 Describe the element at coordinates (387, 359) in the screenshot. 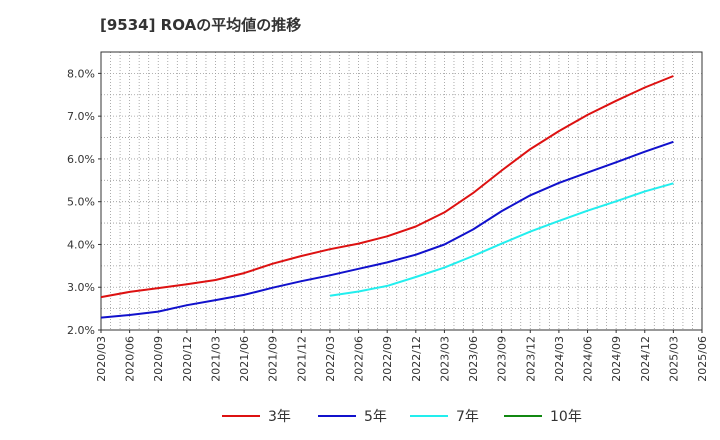

I see `x-tick-label: 2022/09` at that location.